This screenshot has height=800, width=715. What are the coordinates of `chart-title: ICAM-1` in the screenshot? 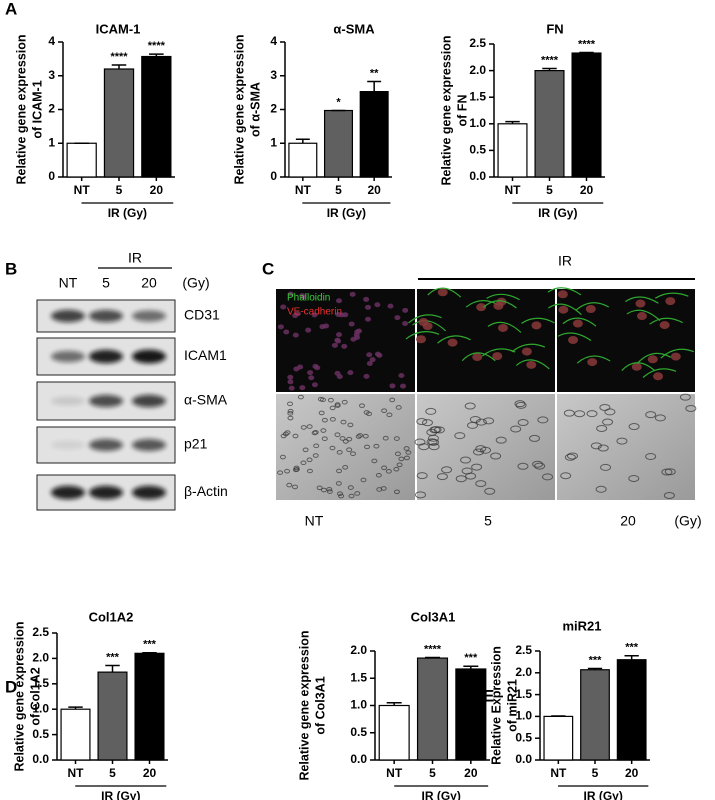 It's located at (118, 28).